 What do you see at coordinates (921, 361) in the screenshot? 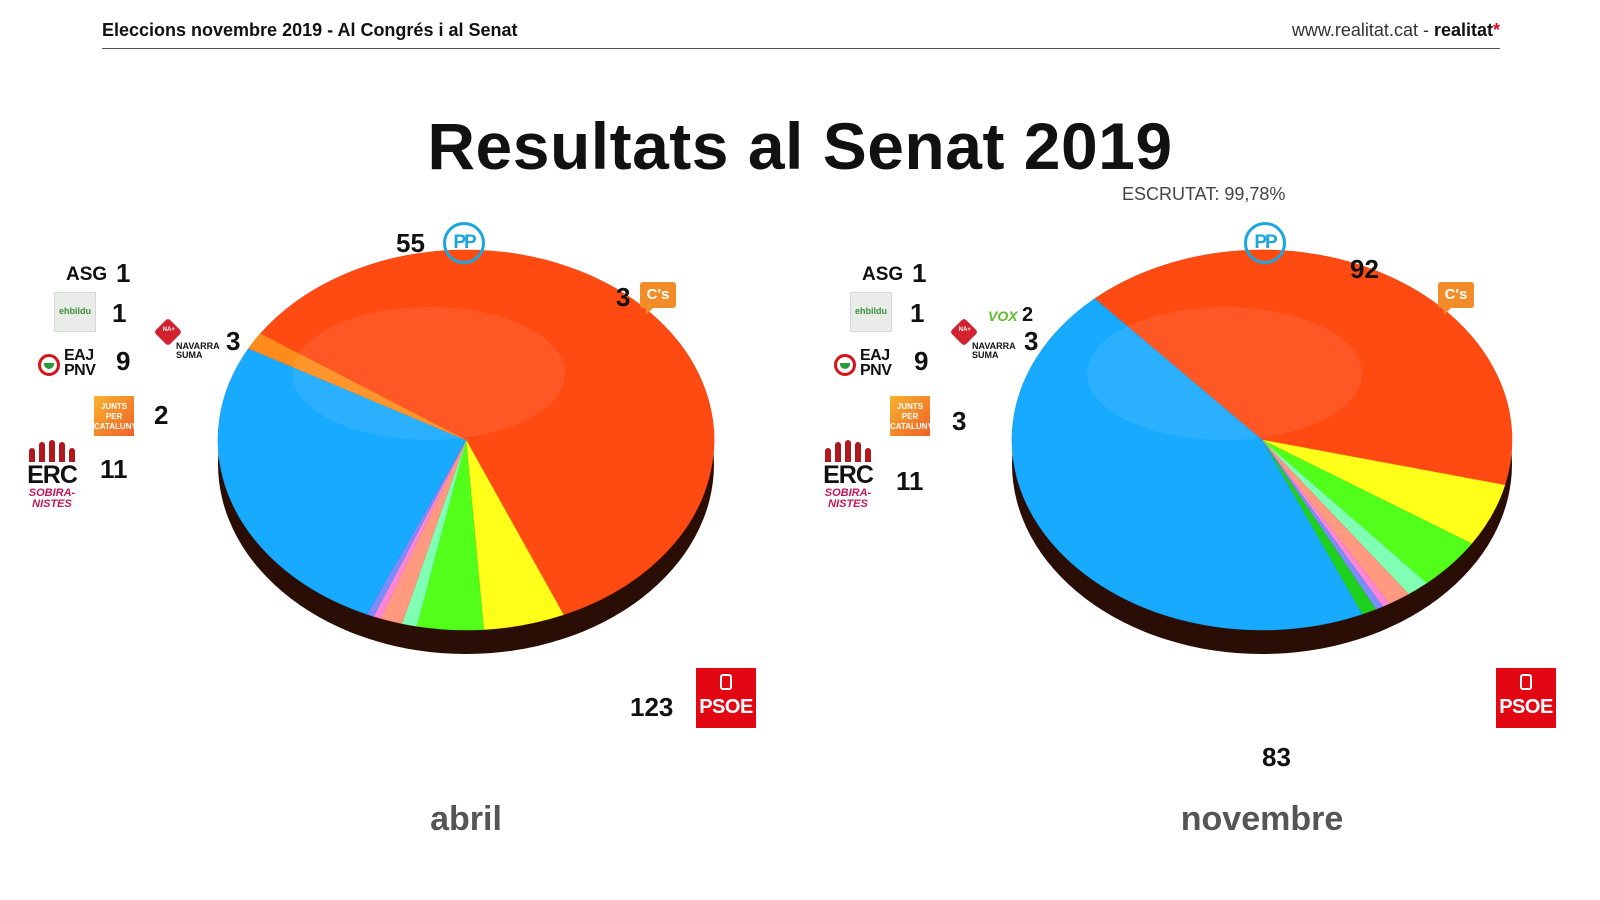
I see `pnv-value-novembre: 9` at bounding box center [921, 361].